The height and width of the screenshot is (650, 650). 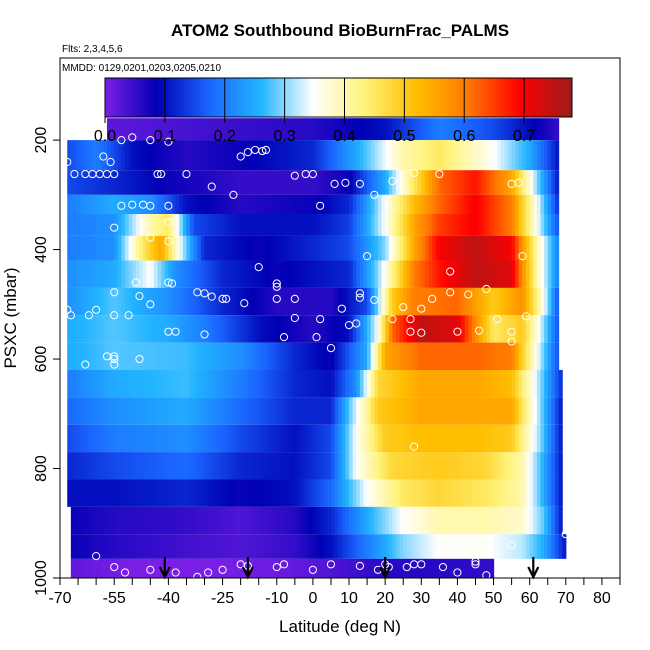 I want to click on colorbar-tick-label: 0.4, so click(x=344, y=136).